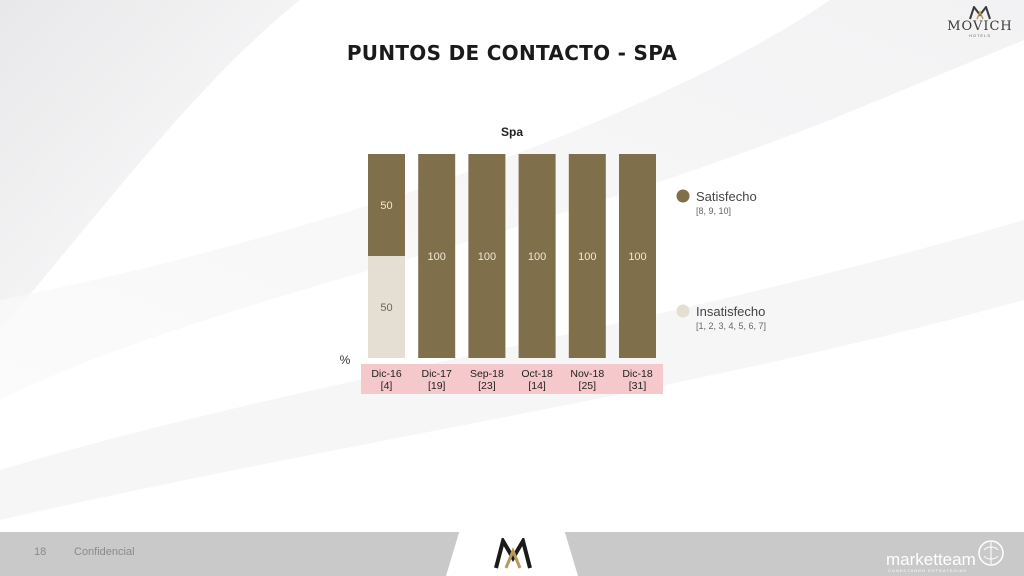  What do you see at coordinates (927, 570) in the screenshot?
I see `marketteam-subtitle: CONECTANDO ESTRATEGIAS` at bounding box center [927, 570].